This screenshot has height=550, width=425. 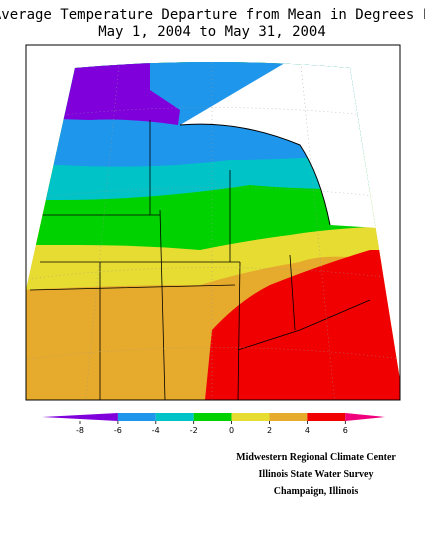 What do you see at coordinates (194, 430) in the screenshot?
I see `colorbar-tick-label: -2` at bounding box center [194, 430].